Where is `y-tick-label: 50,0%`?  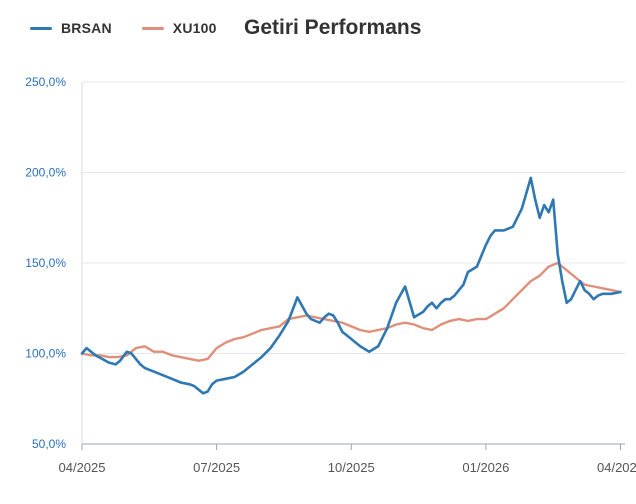 y-tick-label: 50,0% is located at coordinates (49, 444).